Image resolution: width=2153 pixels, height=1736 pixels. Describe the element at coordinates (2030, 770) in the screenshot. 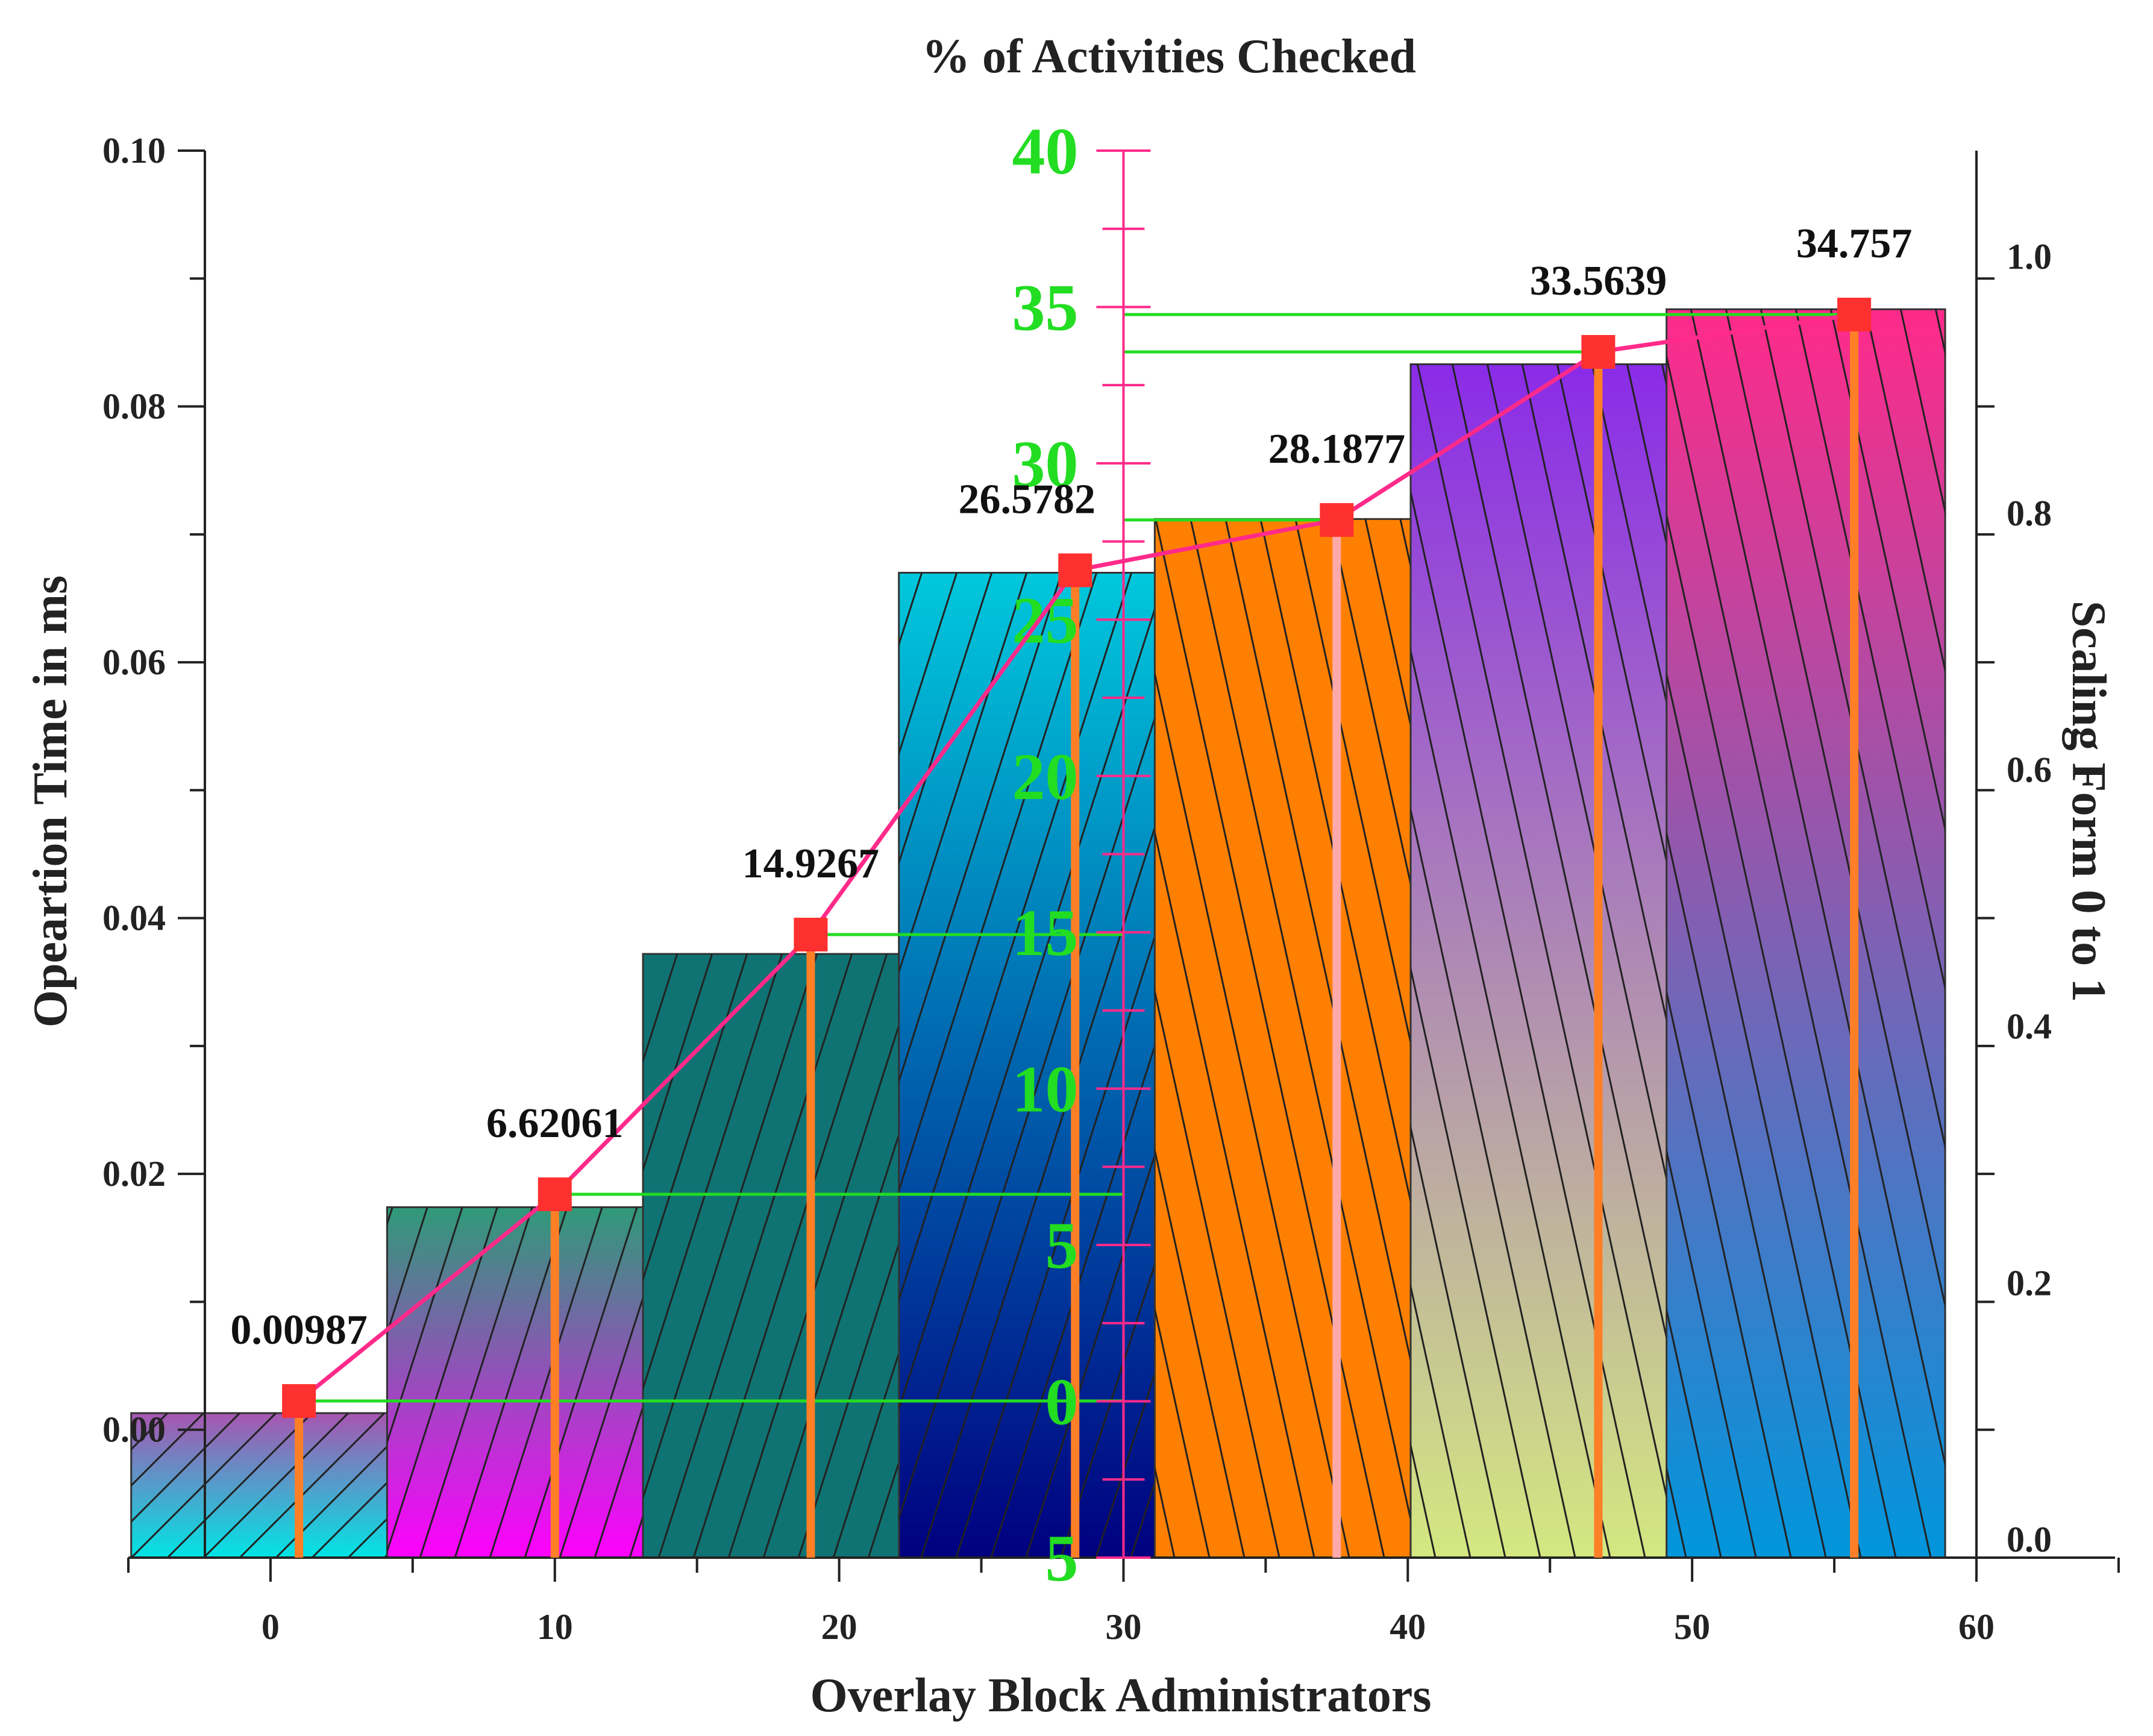

I see `y2-tick-label: 0.6` at that location.